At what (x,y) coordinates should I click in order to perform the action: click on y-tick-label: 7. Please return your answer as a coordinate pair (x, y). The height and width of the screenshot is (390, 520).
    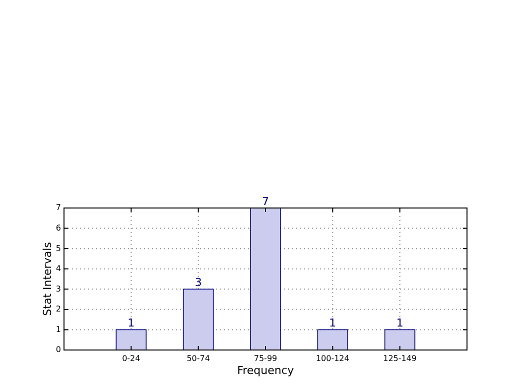
    Looking at the image, I should click on (58, 207).